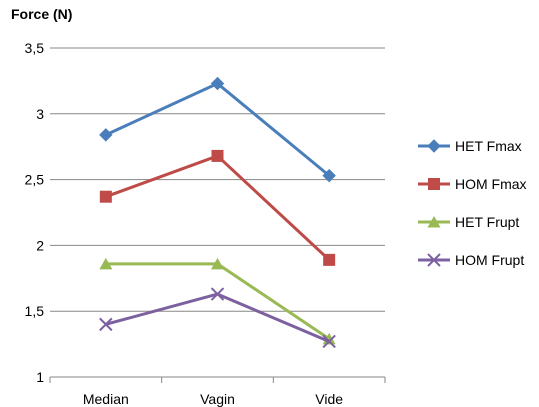 The height and width of the screenshot is (407, 539). What do you see at coordinates (42, 14) in the screenshot?
I see `y-axis-label: Force (N)` at bounding box center [42, 14].